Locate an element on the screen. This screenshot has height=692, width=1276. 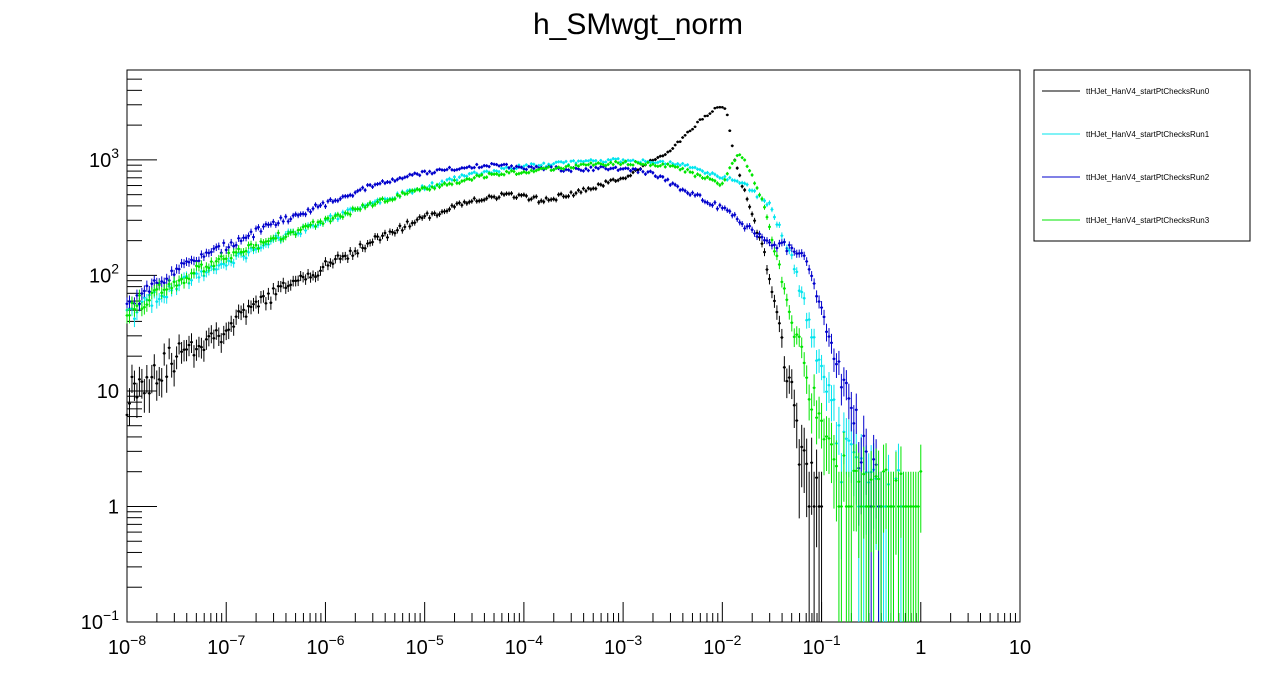
x-tick-label: 10⁻⁸ is located at coordinates (127, 645).